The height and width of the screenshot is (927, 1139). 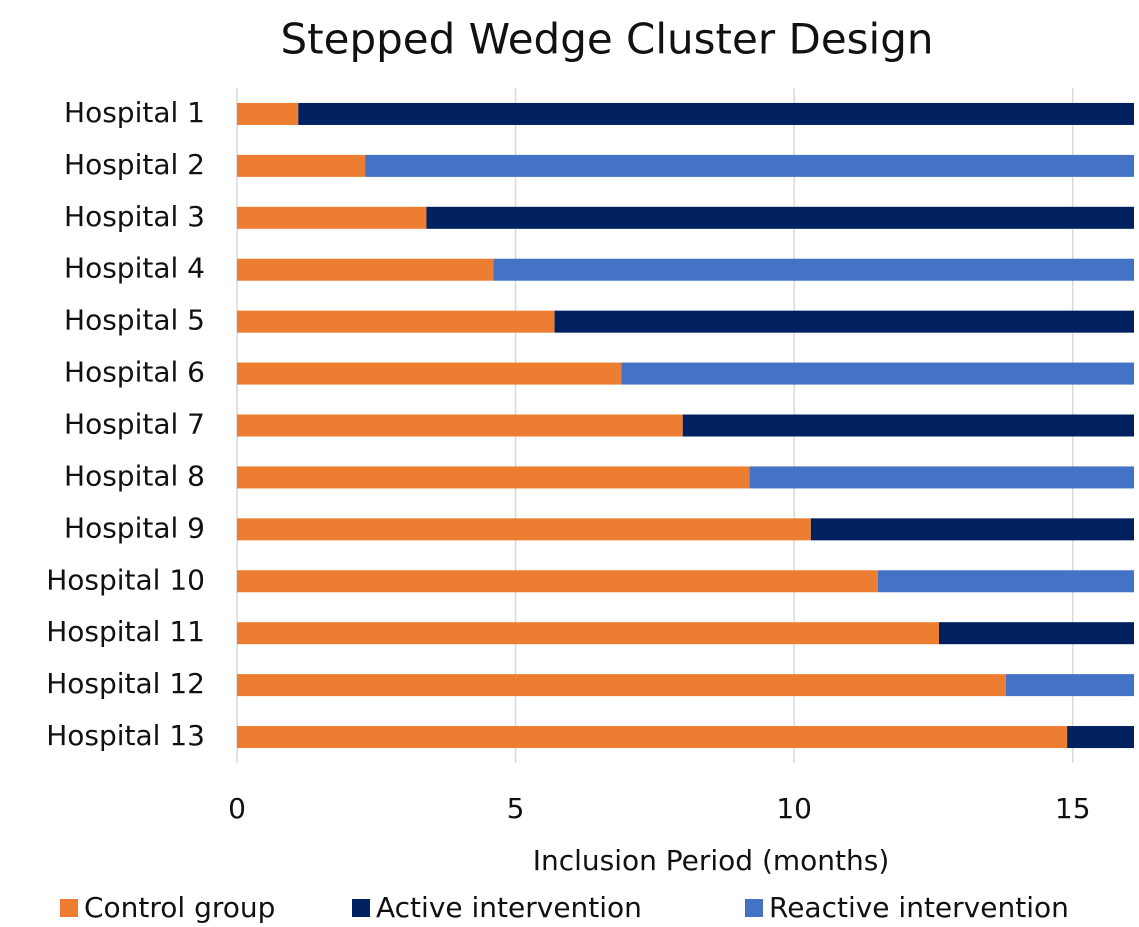 I want to click on legend-label: Reactive intervention, so click(x=919, y=907).